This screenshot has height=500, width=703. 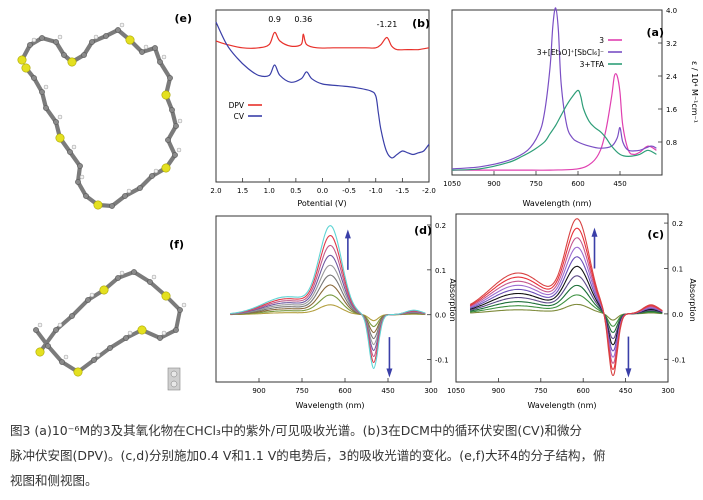 I want to click on axis-ticks-d: 900 750 600 450 300 -0.1 0.0 0.1 0.2, so click(x=350, y=308).